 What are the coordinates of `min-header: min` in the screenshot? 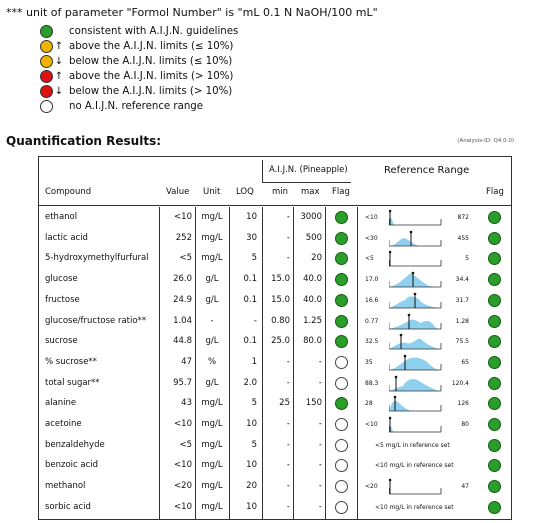 It's located at (280, 192).